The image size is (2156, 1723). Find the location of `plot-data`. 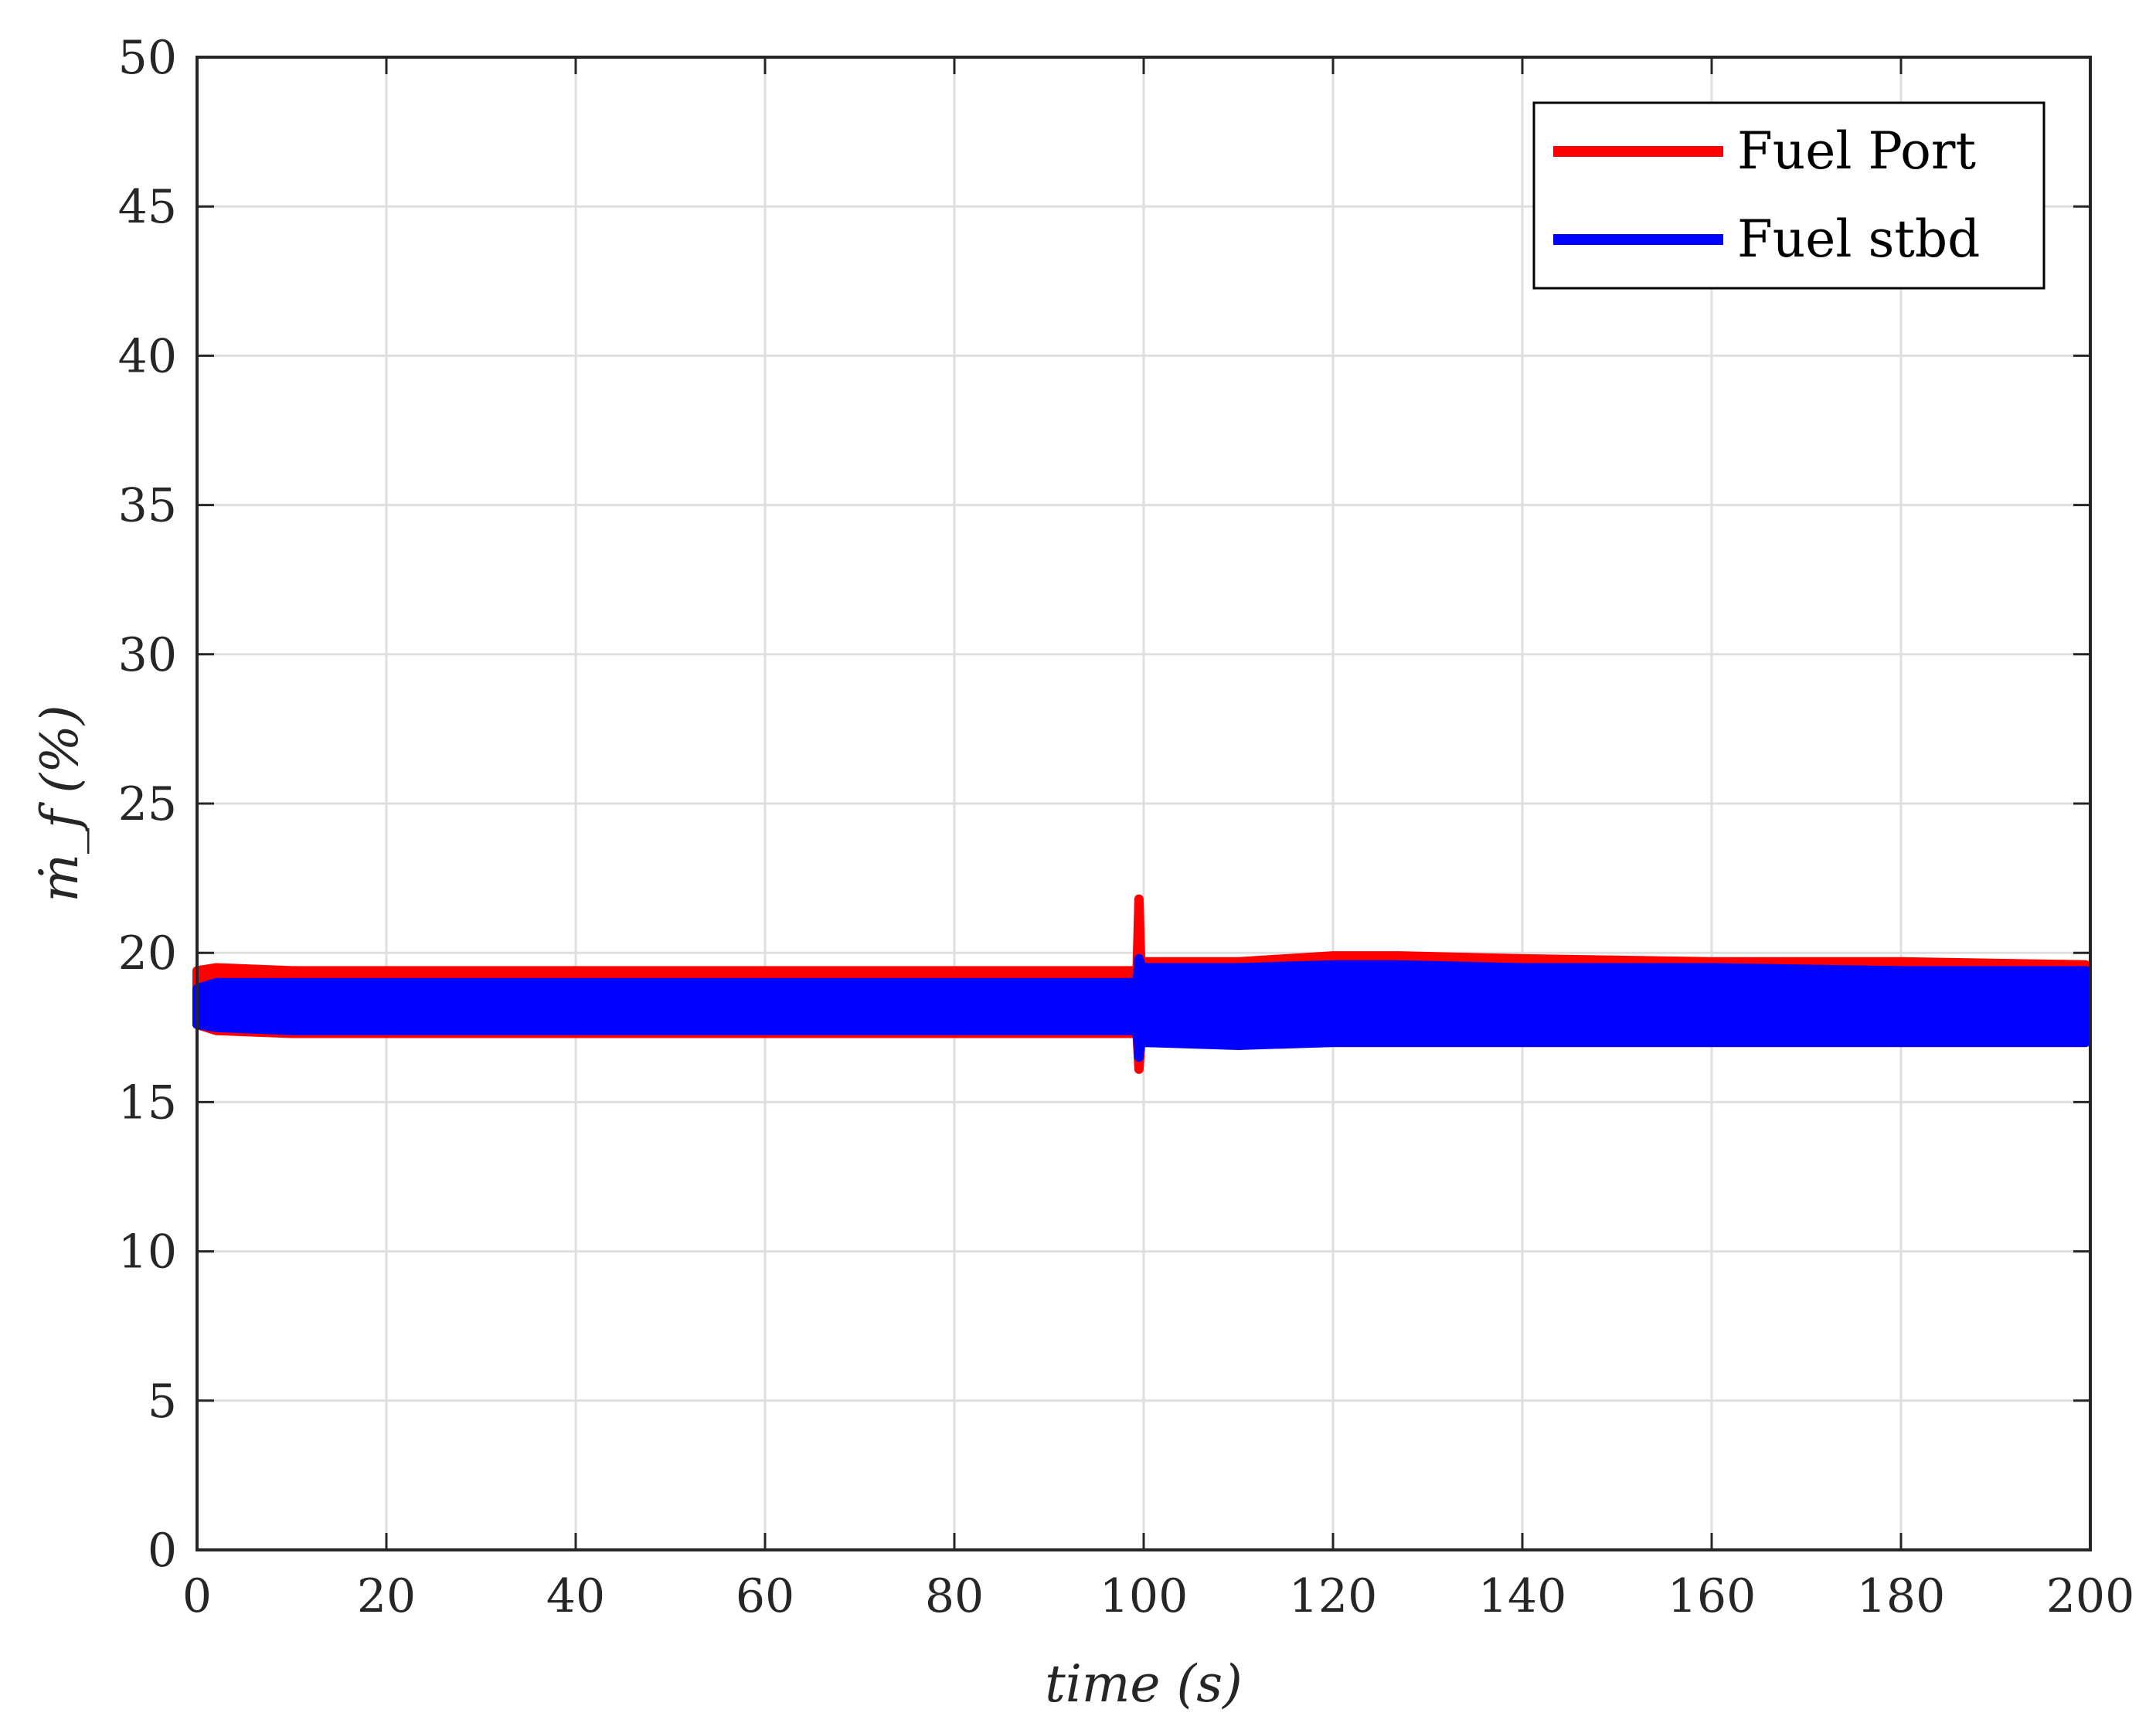

plot-data is located at coordinates (1141, 984).